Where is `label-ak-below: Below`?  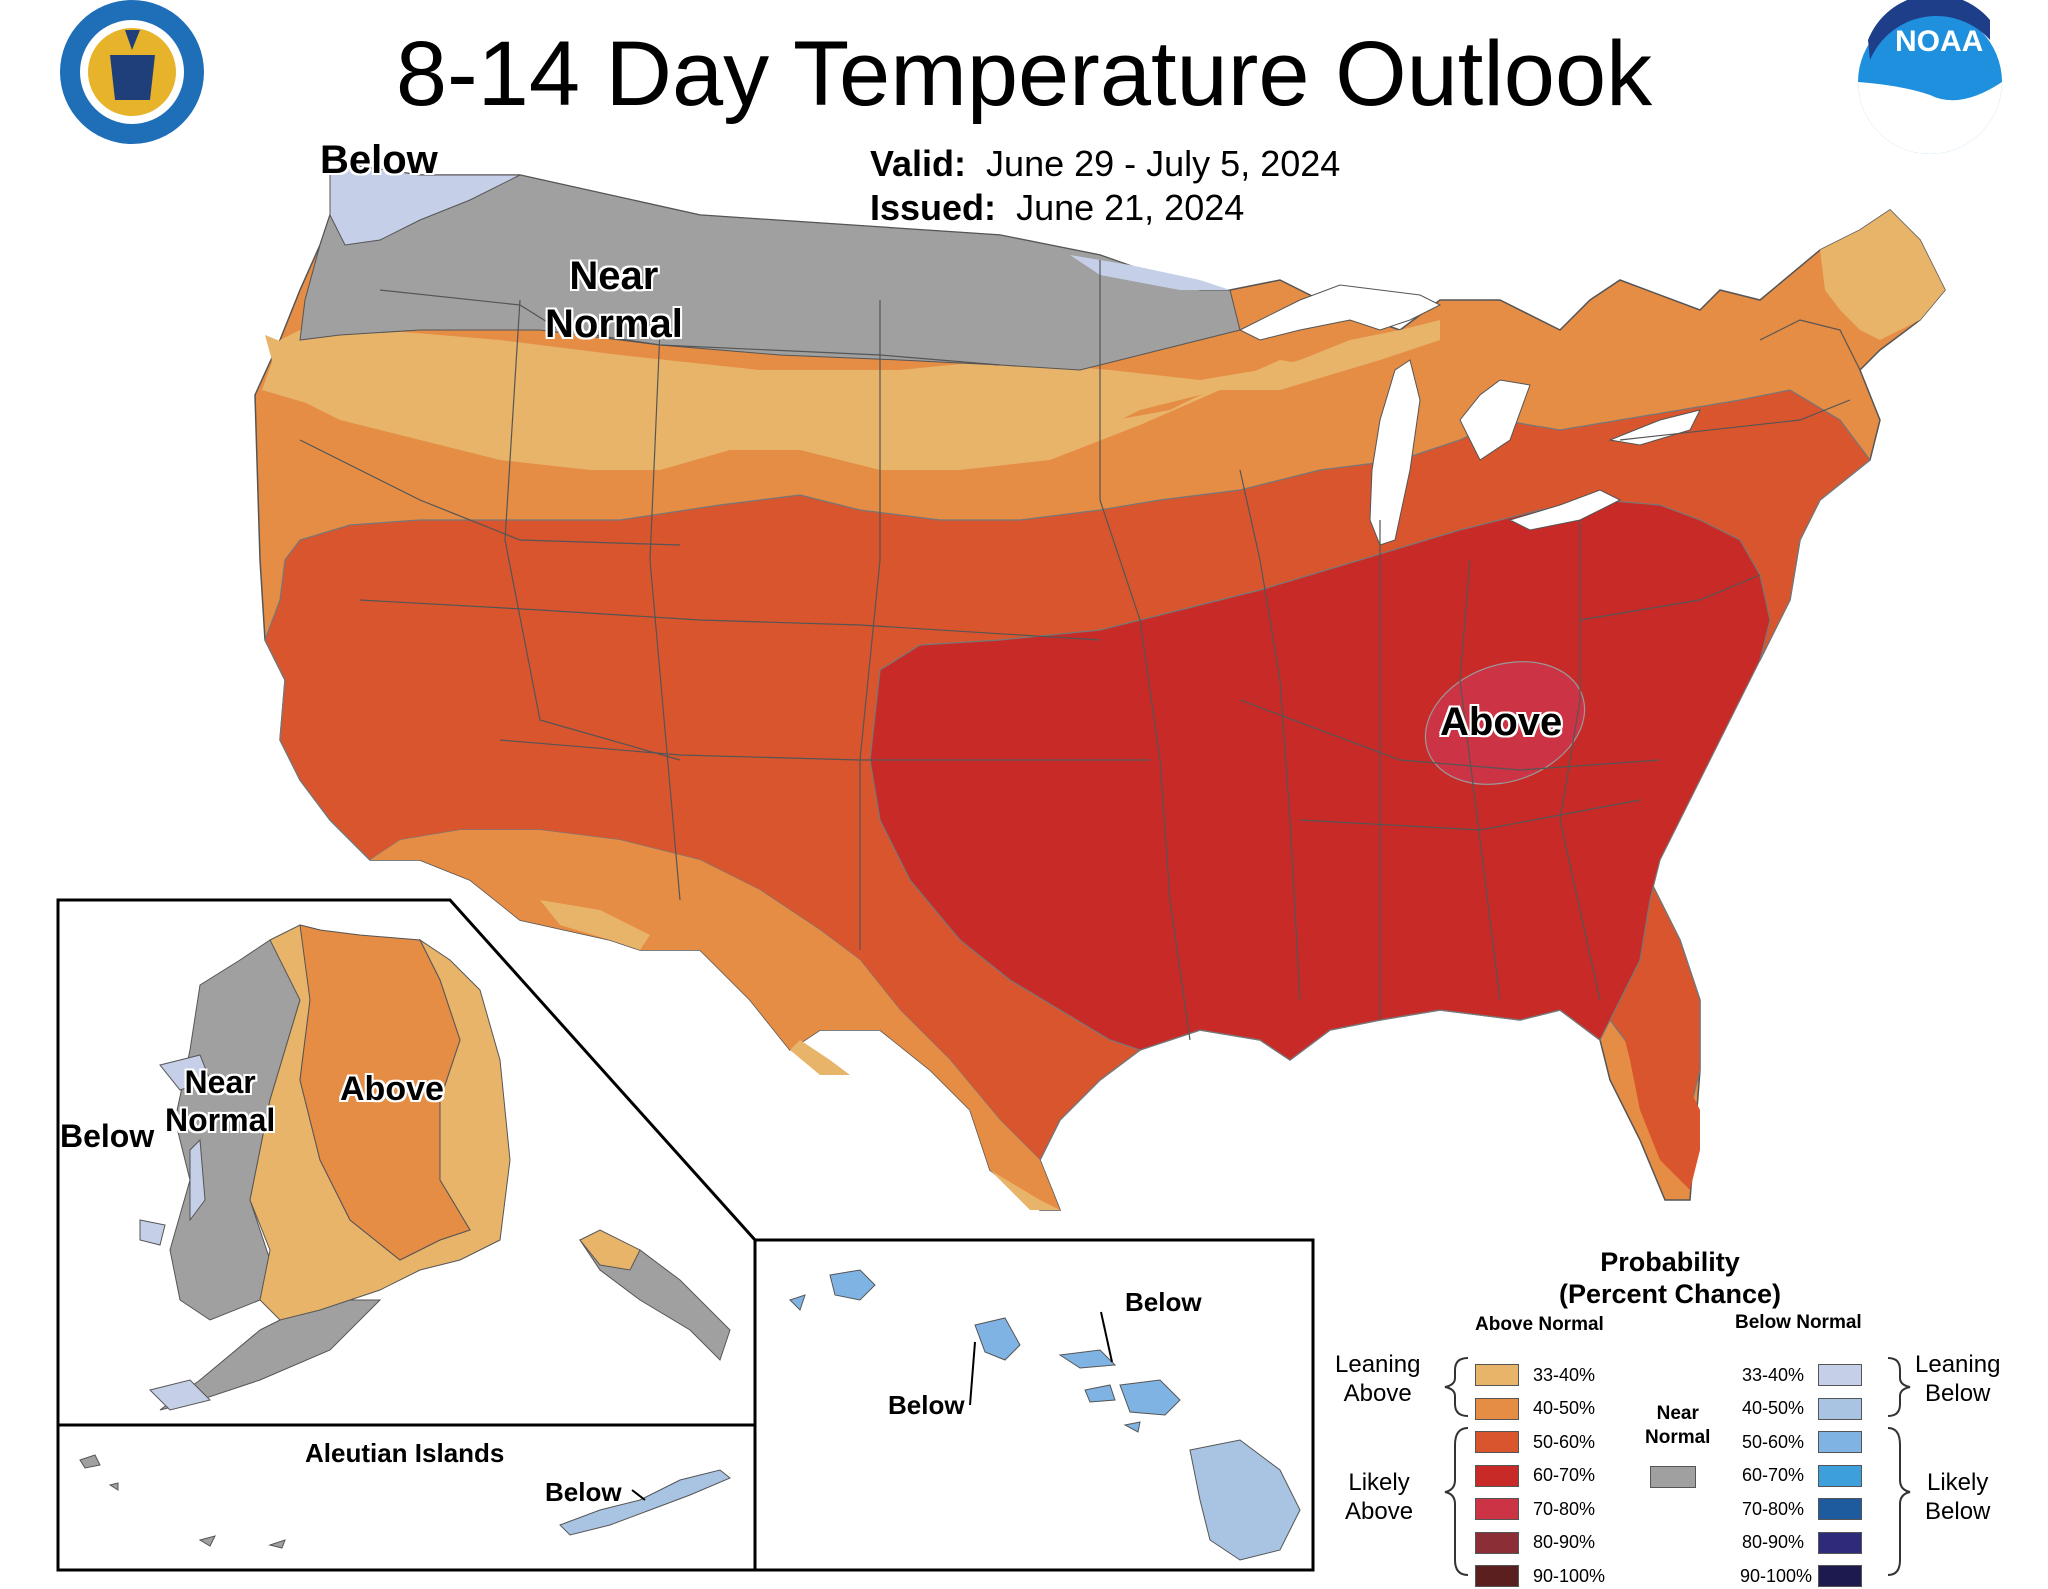
label-ak-below: Below is located at coordinates (107, 1136).